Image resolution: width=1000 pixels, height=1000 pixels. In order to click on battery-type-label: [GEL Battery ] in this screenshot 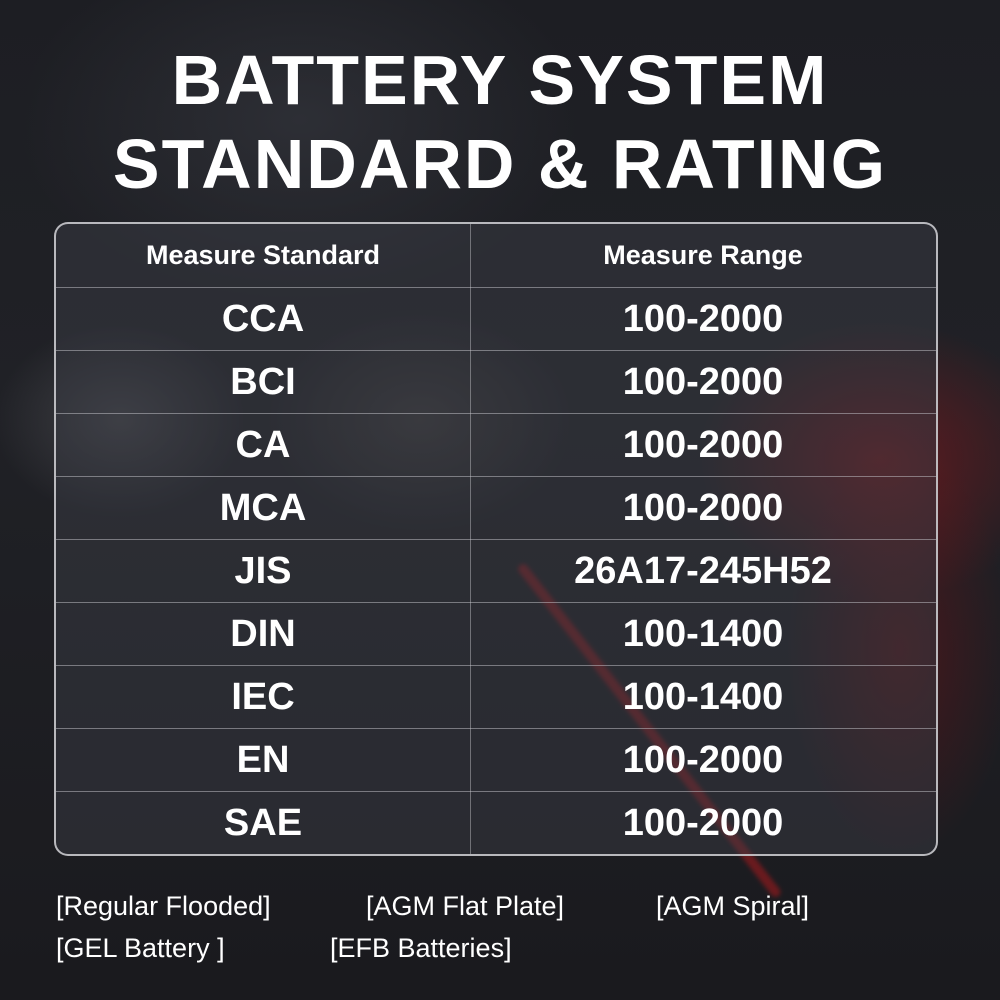, I will do `click(140, 948)`.